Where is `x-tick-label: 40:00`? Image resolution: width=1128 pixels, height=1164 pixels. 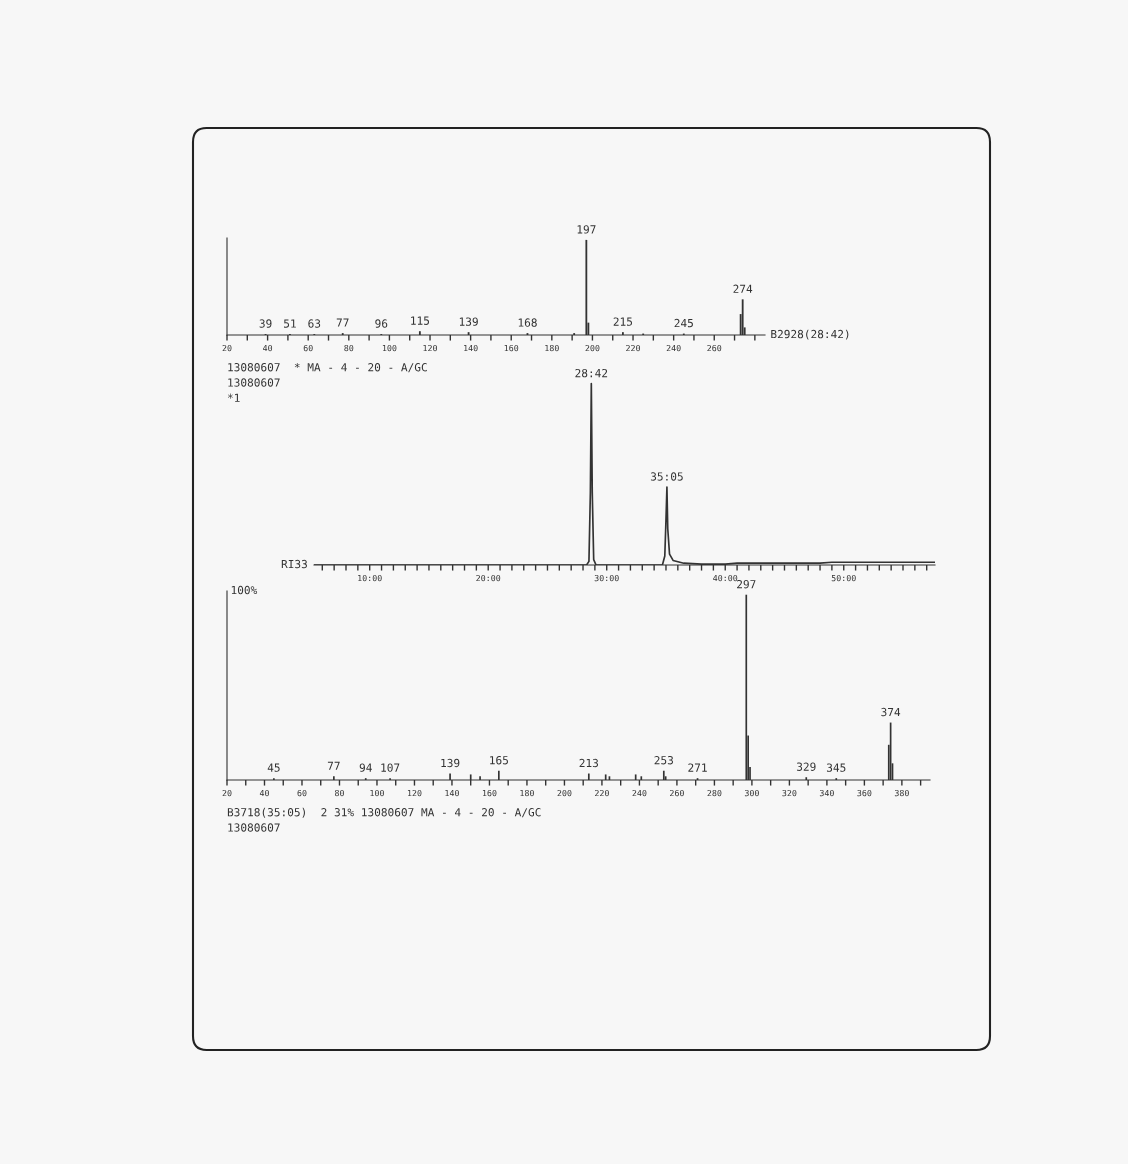
x-tick-label: 40:00 is located at coordinates (725, 578).